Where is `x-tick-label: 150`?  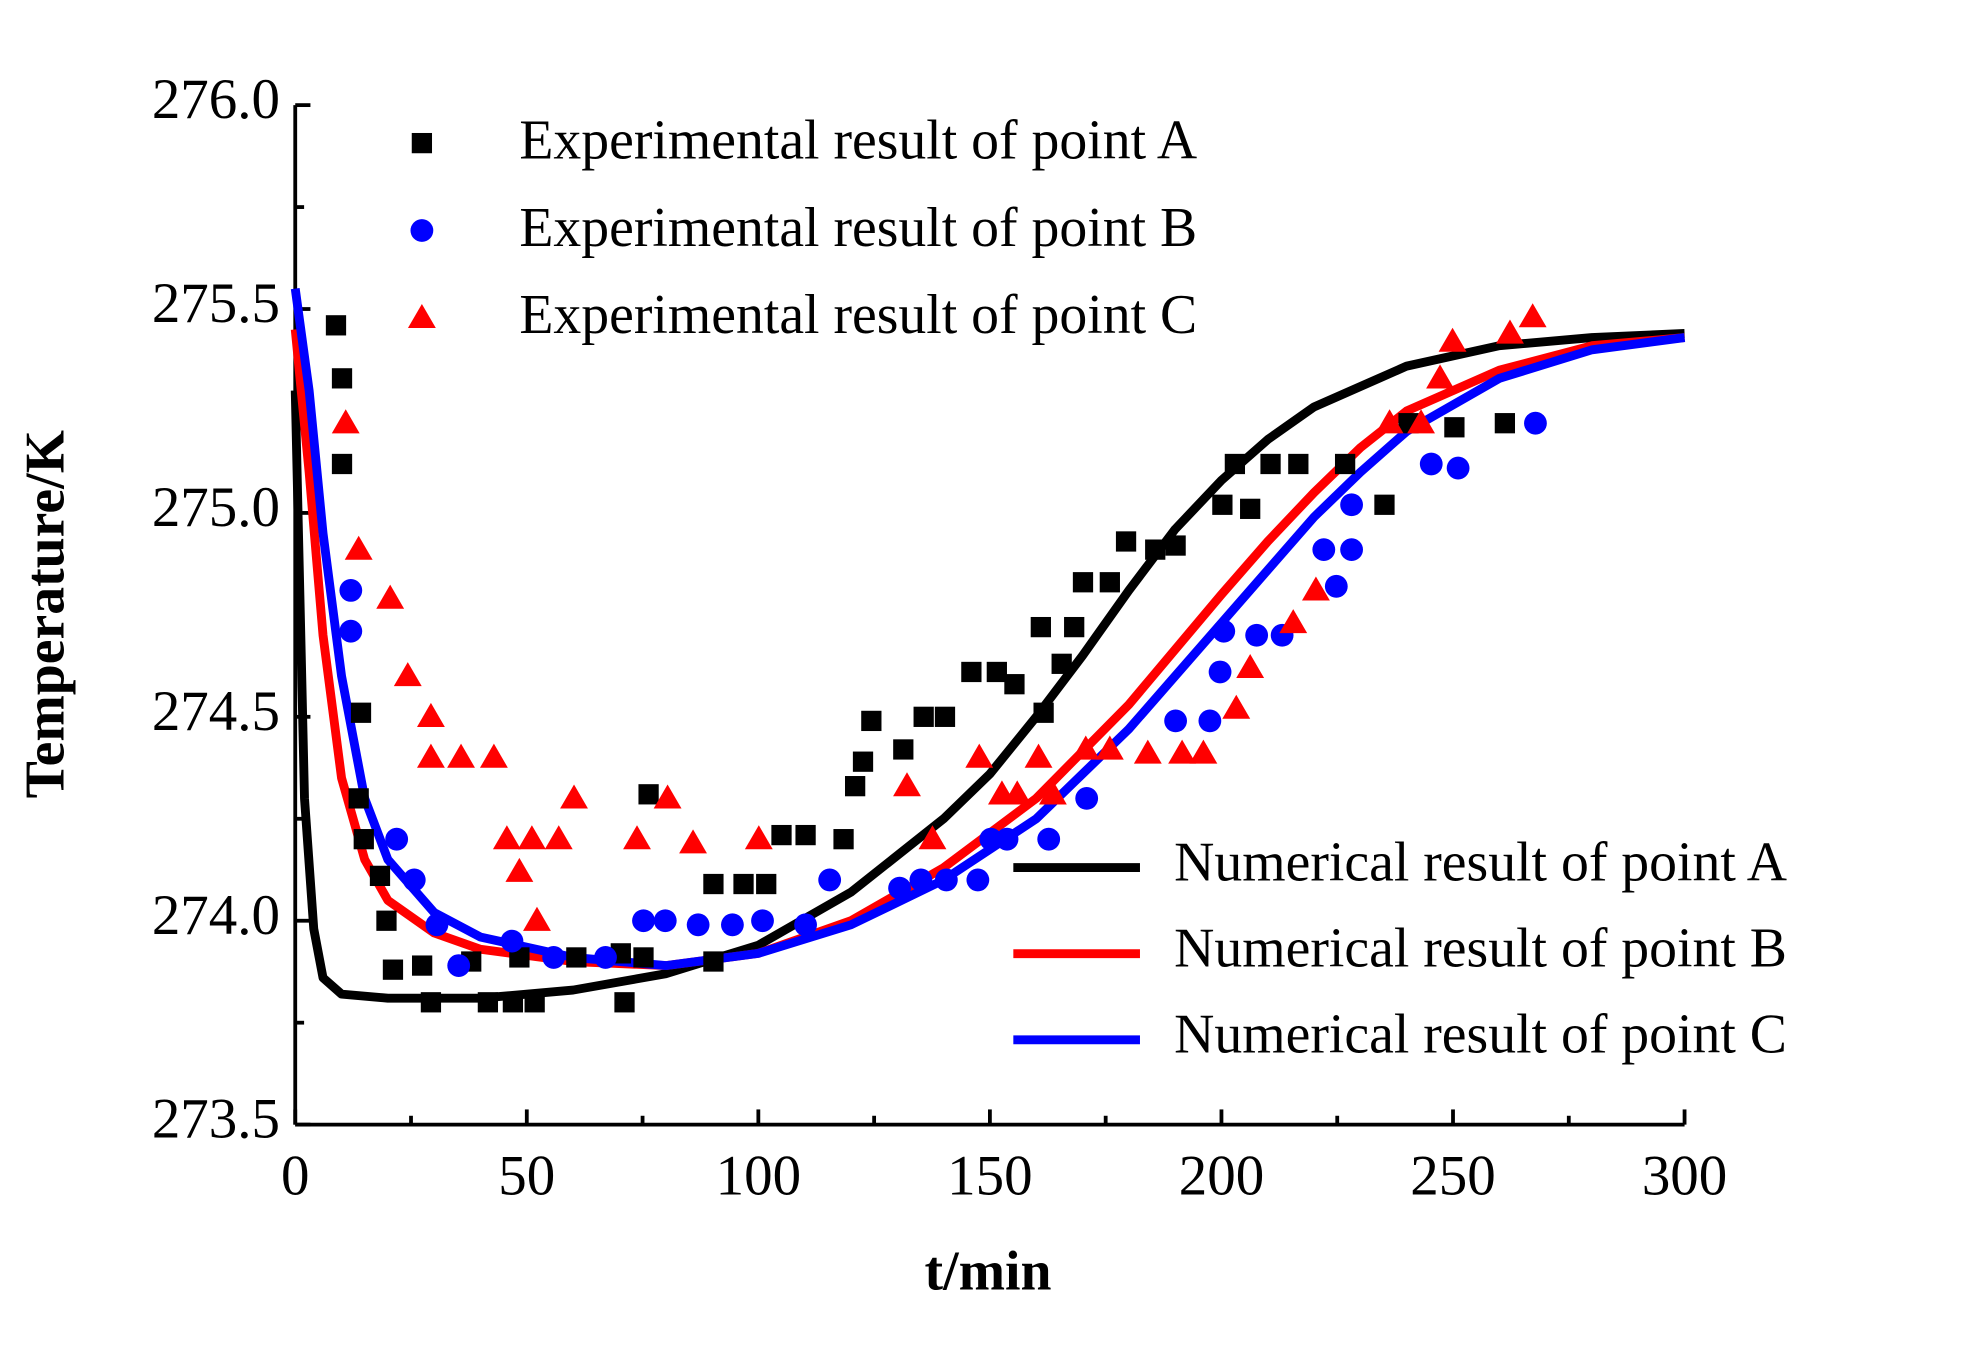 x-tick-label: 150 is located at coordinates (989, 1176).